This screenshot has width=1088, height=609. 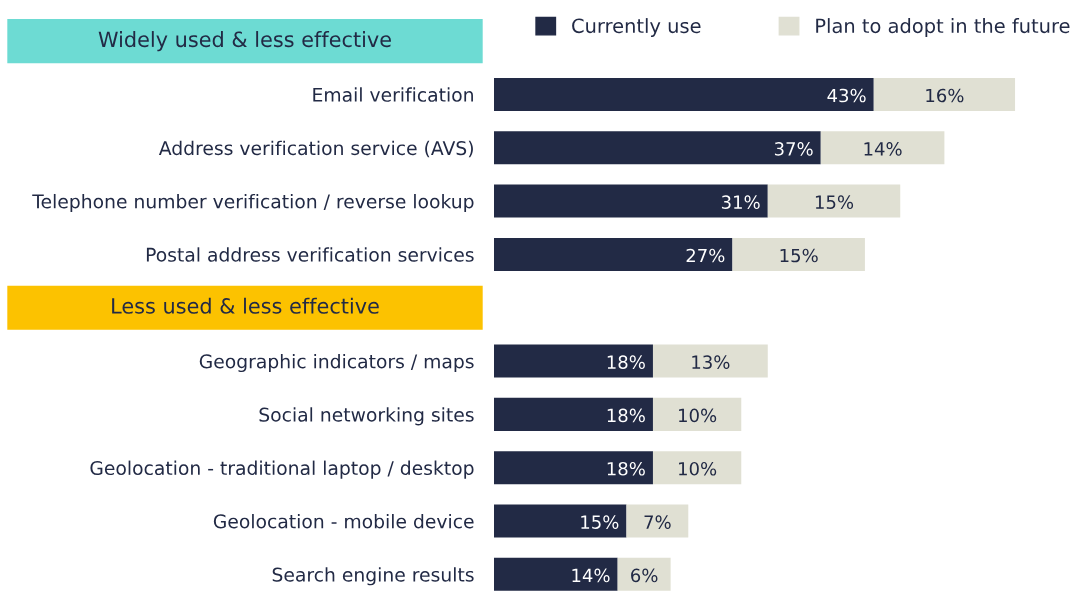 I want to click on y-tick-label: Address verification service (AVS), so click(x=315, y=149).